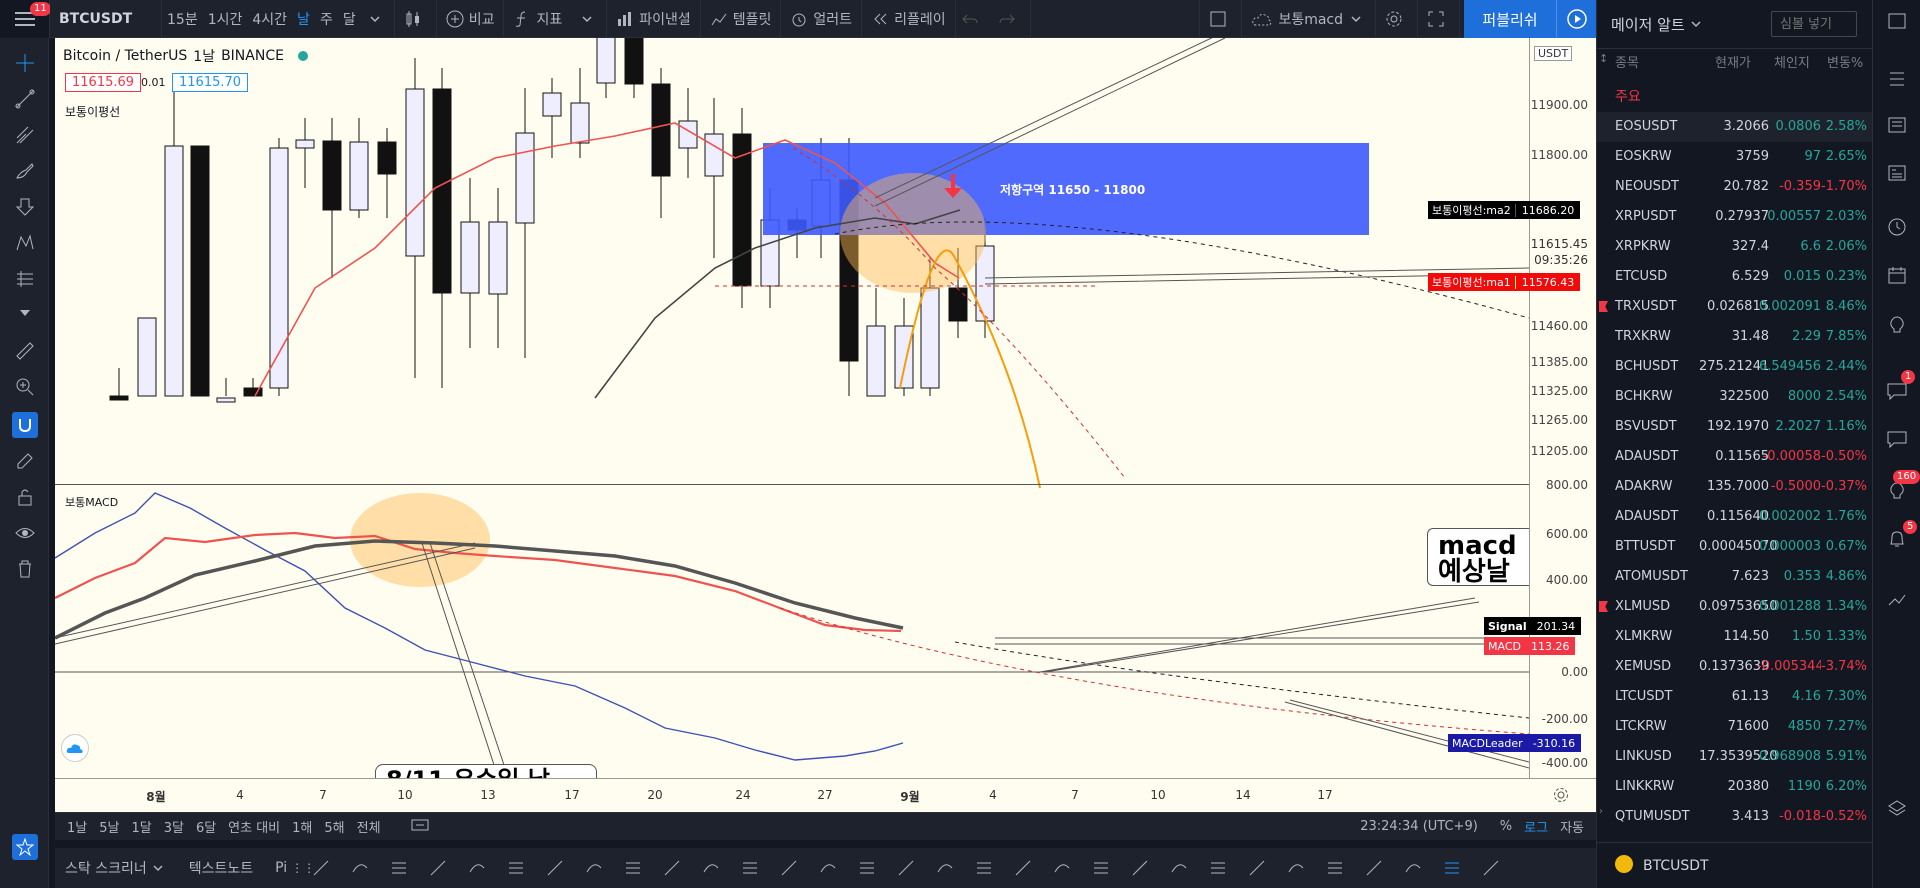  I want to click on col-symbol: 종목, so click(1627, 63).